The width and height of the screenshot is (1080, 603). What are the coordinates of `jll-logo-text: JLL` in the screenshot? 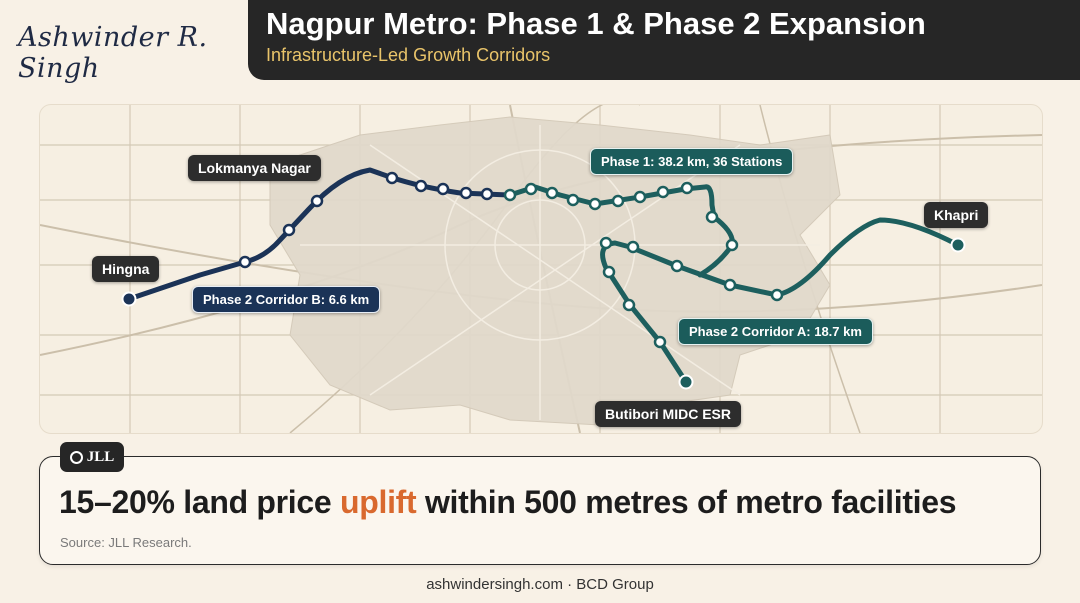 It's located at (100, 456).